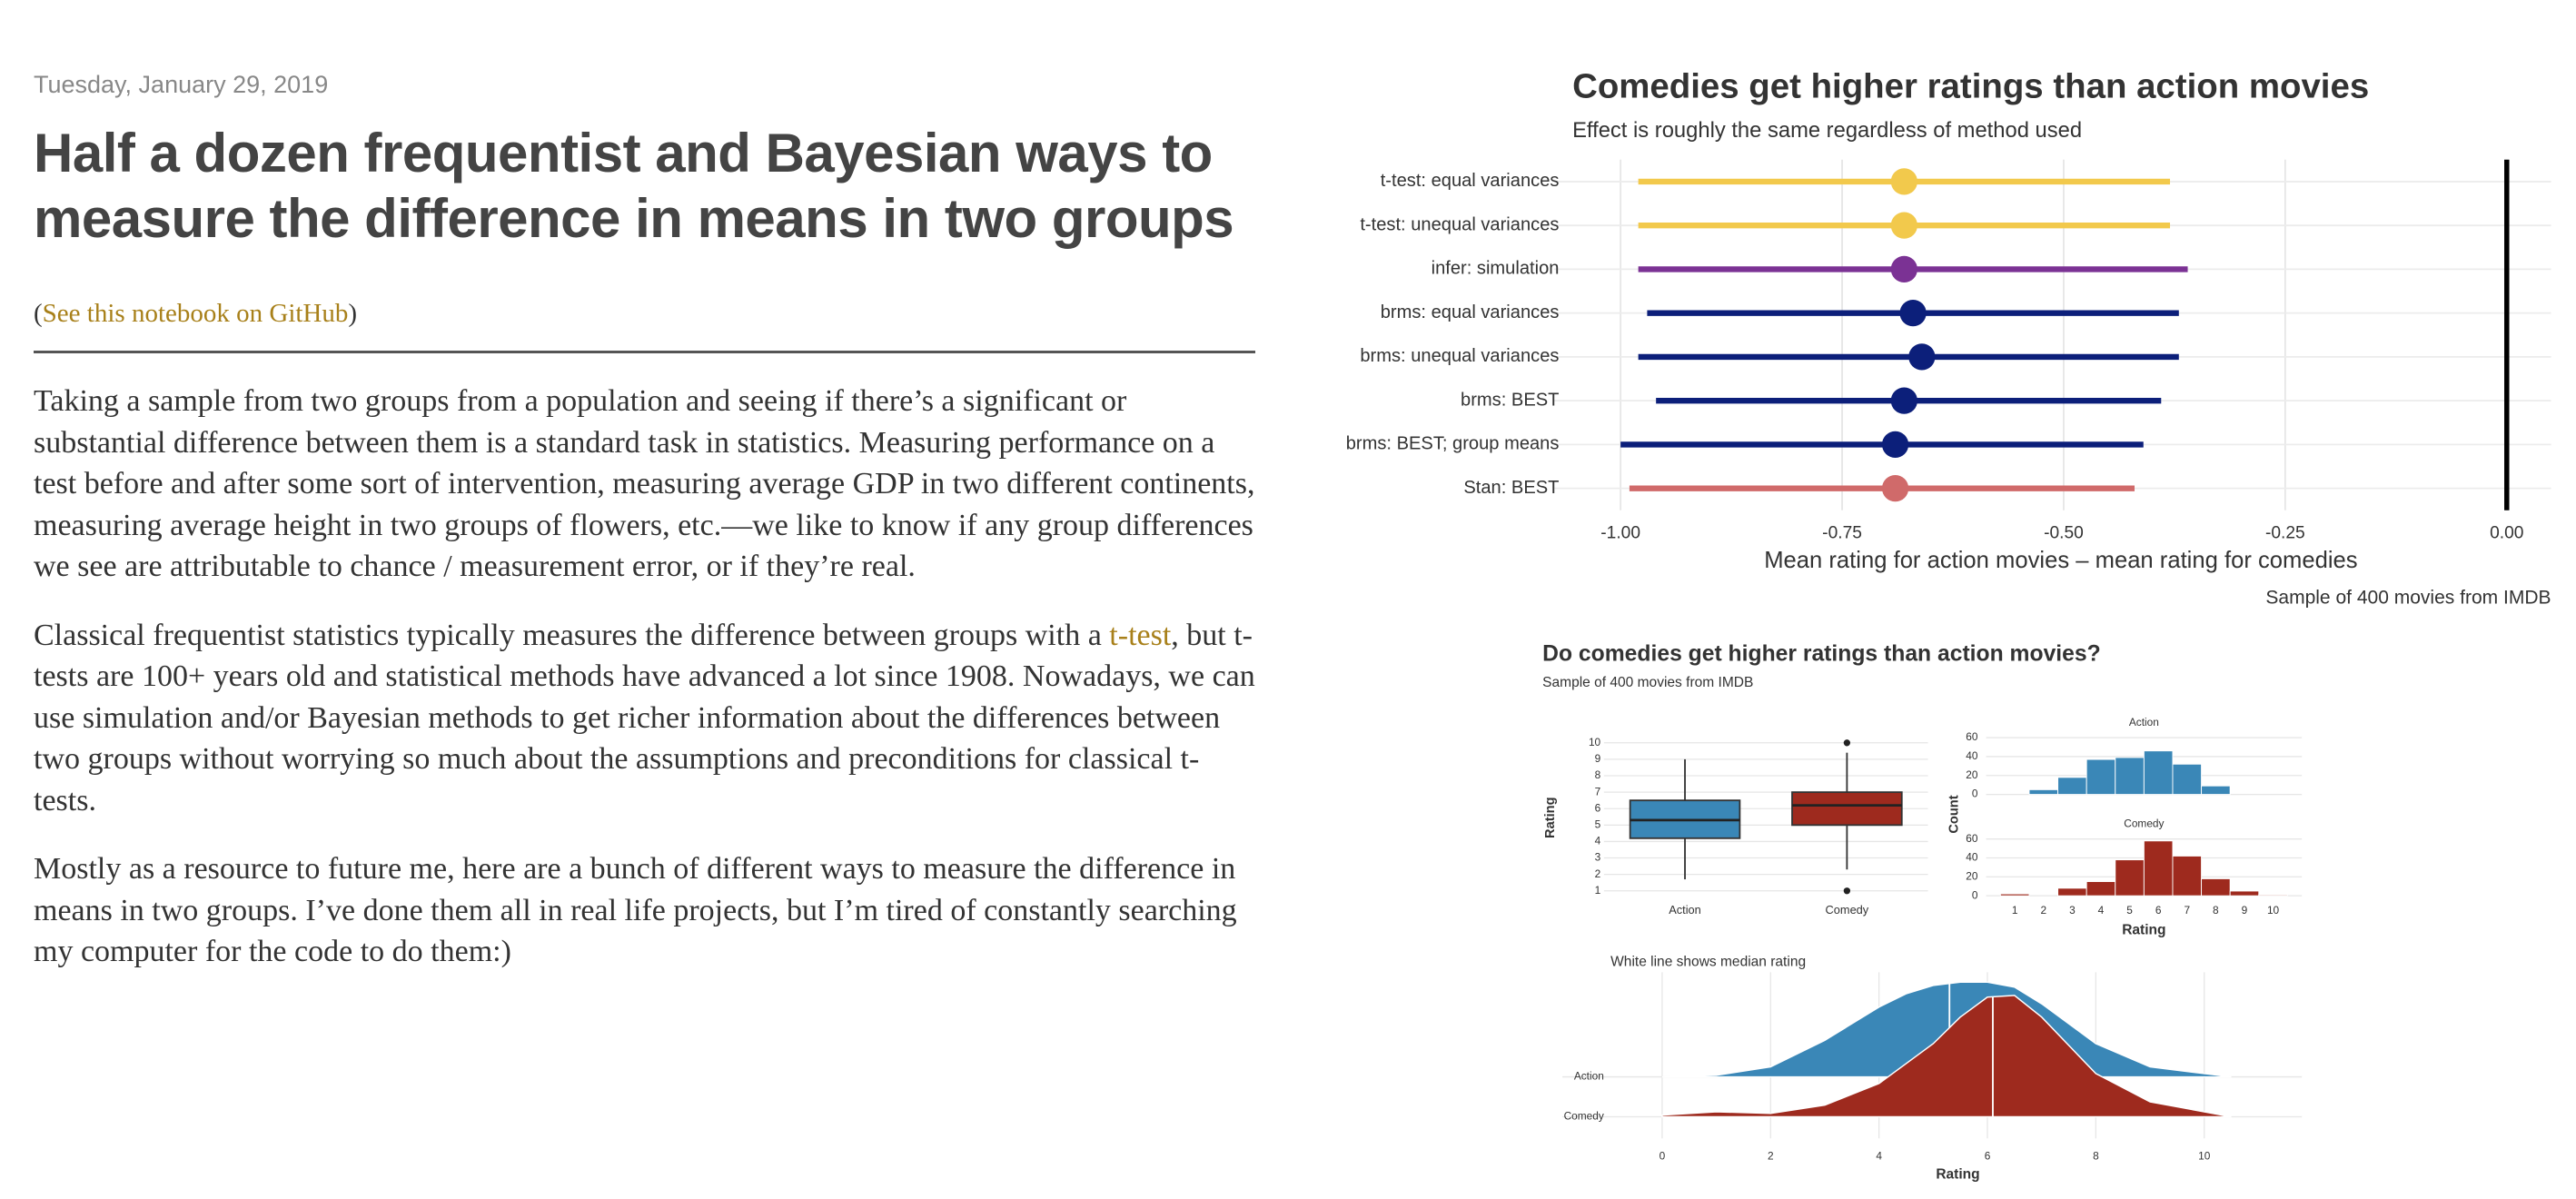  Describe the element at coordinates (181, 85) in the screenshot. I see `post-date: Tuesday, January 29, 2019` at that location.